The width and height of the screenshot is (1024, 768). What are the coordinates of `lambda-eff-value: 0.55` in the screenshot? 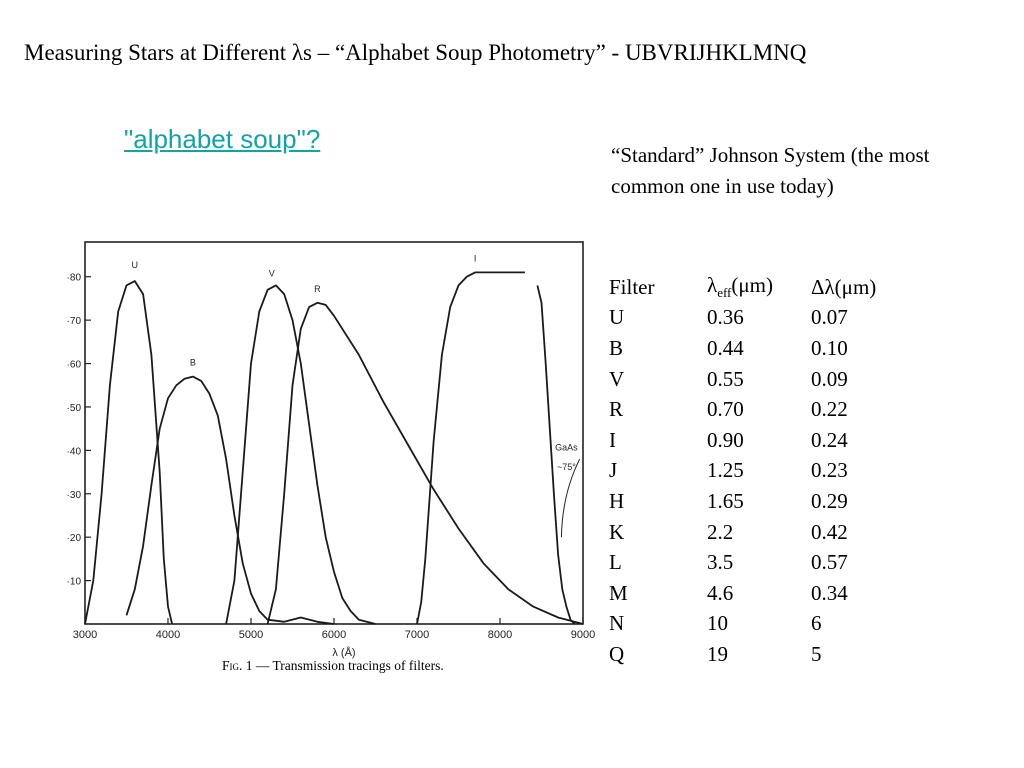 It's located at (725, 378).